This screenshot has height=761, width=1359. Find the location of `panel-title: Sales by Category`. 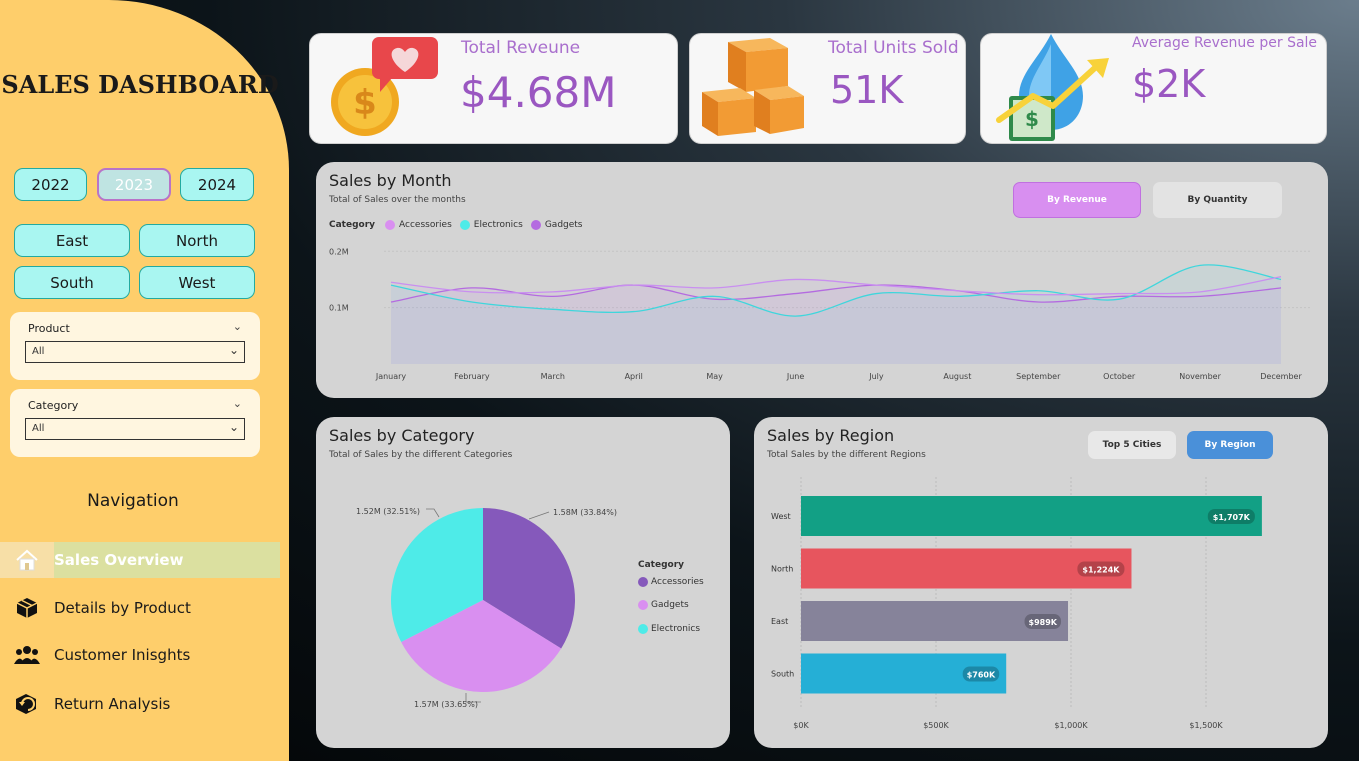

panel-title: Sales by Category is located at coordinates (402, 435).